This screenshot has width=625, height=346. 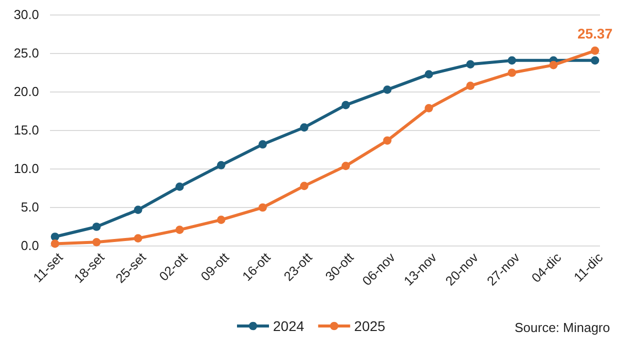 What do you see at coordinates (595, 34) in the screenshot?
I see `data-label: 25.37` at bounding box center [595, 34].